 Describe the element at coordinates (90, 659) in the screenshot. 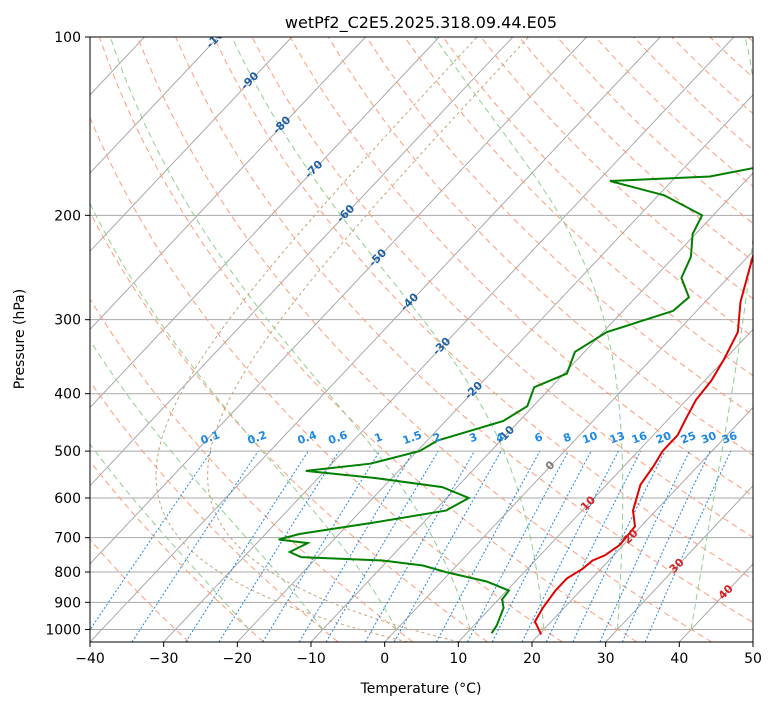

I see `x-tick-label: −40` at that location.